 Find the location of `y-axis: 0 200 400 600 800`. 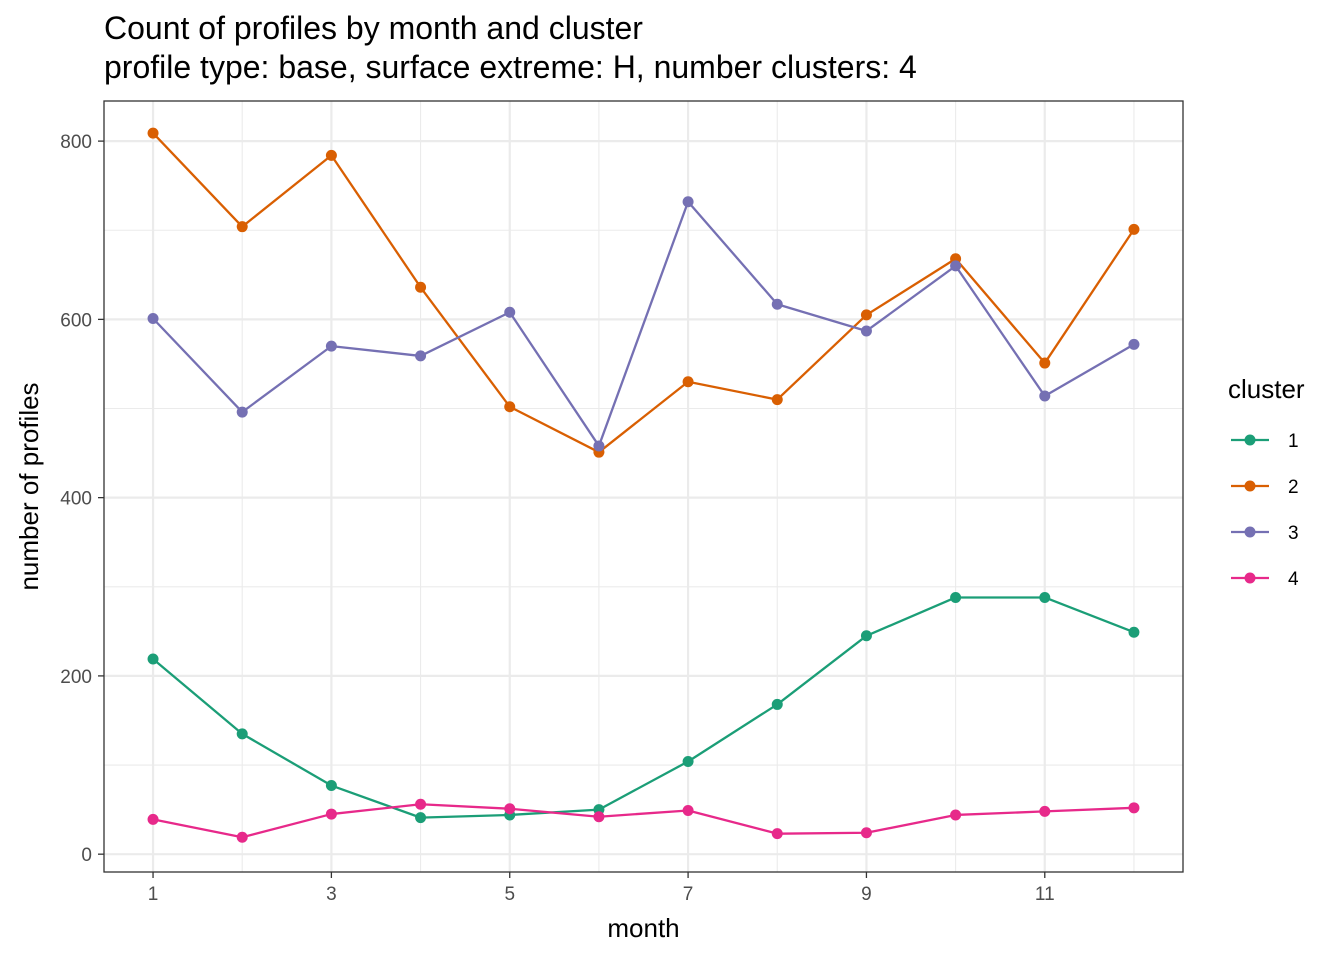

y-axis: 0 200 400 600 800 is located at coordinates (82, 499).